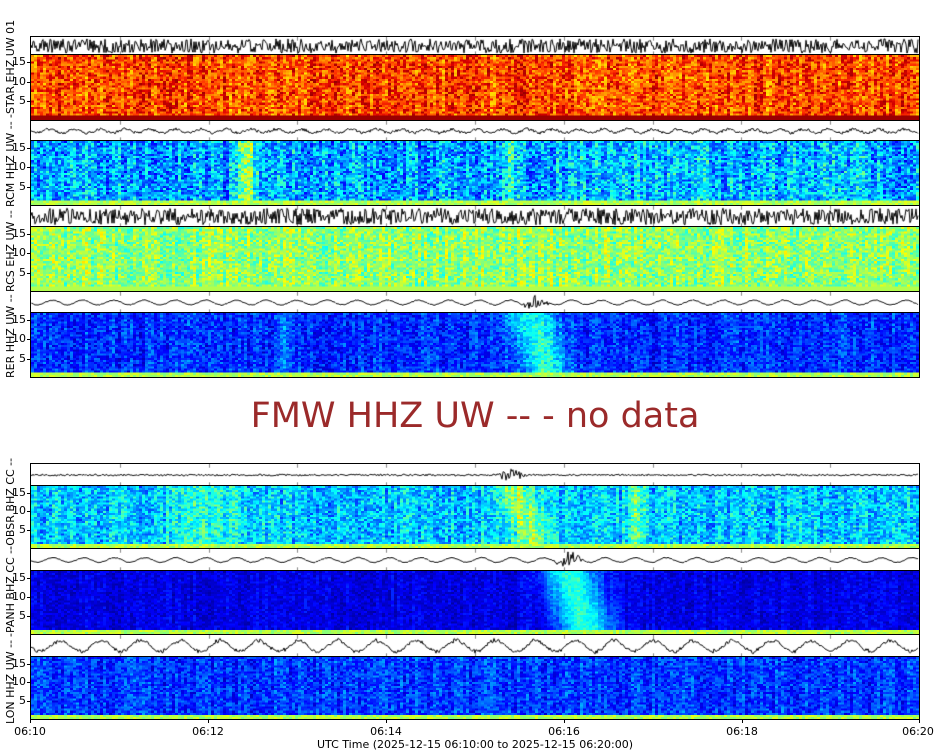 Image resolution: width=950 pixels, height=756 pixels. I want to click on spectrogram-panh, so click(475, 602).